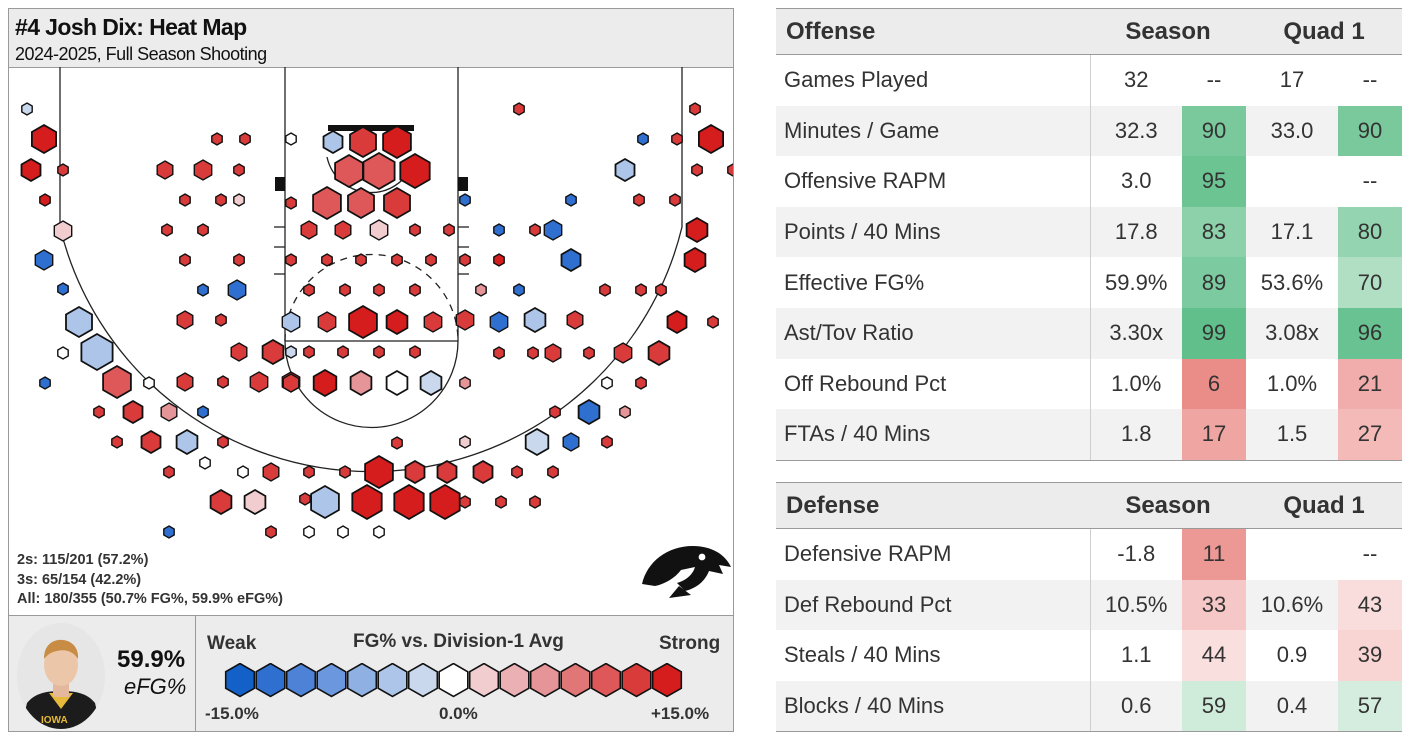 The image size is (1412, 742). Describe the element at coordinates (933, 435) in the screenshot. I see `stat-label: FTAs / 40 Mins` at that location.